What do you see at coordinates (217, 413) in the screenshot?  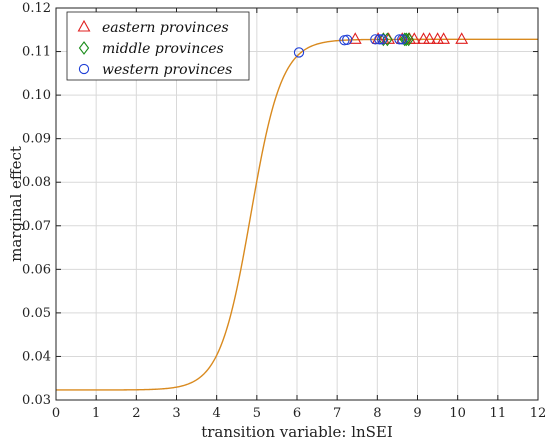 I see `x-tick-label: 4` at bounding box center [217, 413].